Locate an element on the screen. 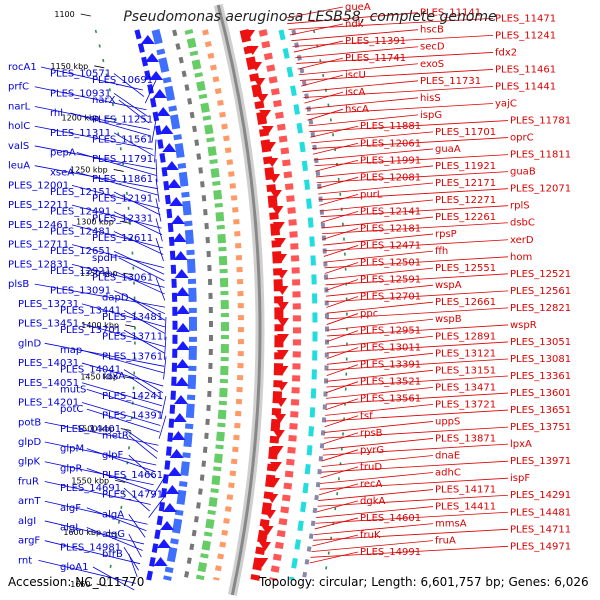 The width and height of the screenshot is (600, 600). left-gene-label: PLES_13761 is located at coordinates (132, 356).